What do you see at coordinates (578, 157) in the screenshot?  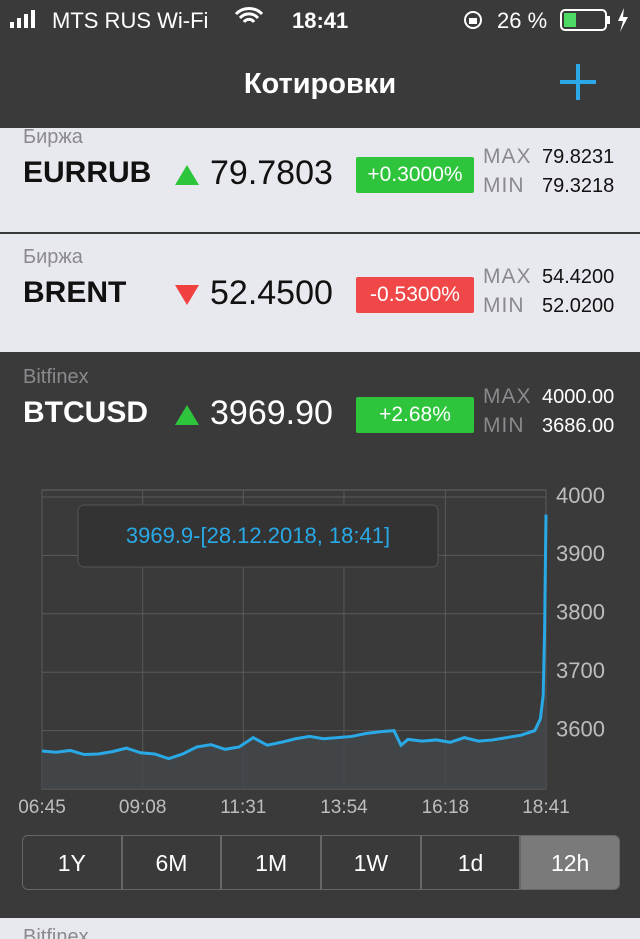 I see `max-value: 79.8231` at bounding box center [578, 157].